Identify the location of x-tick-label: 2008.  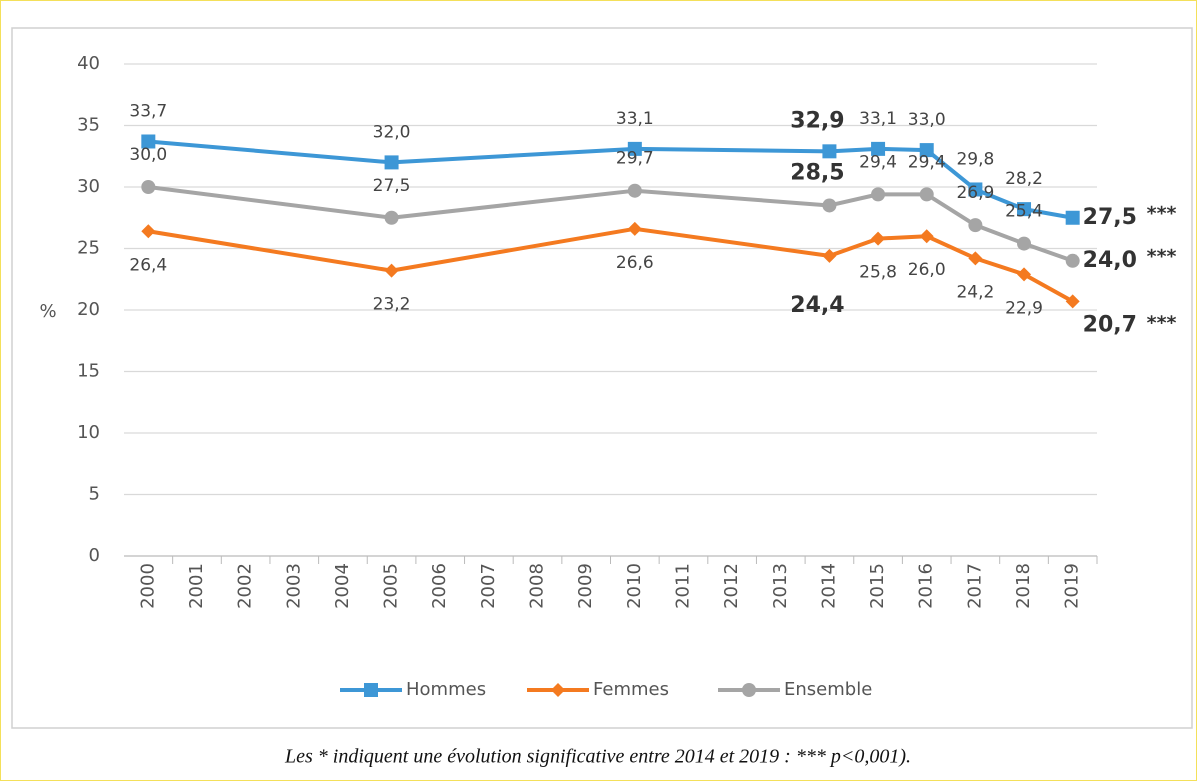
(537, 586).